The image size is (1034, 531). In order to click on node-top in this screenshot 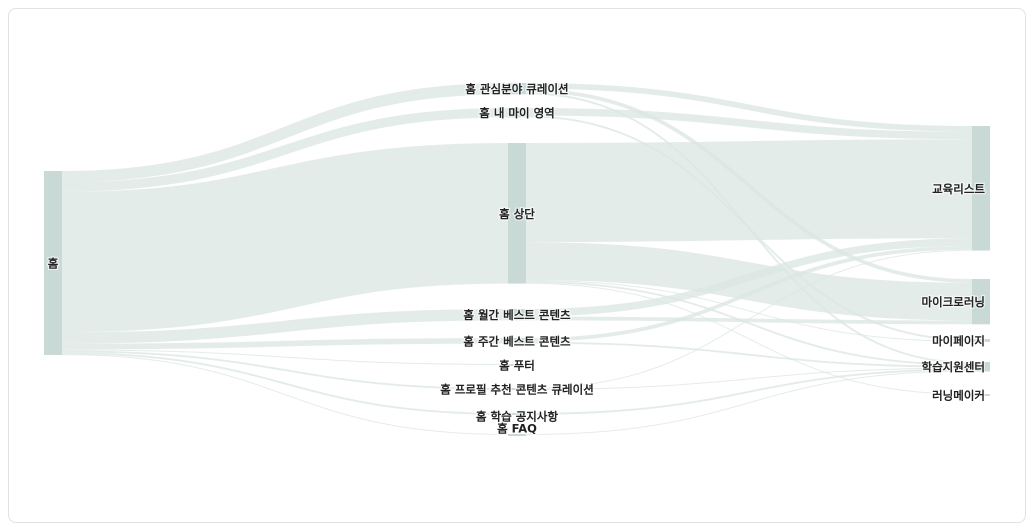, I will do `click(517, 213)`.